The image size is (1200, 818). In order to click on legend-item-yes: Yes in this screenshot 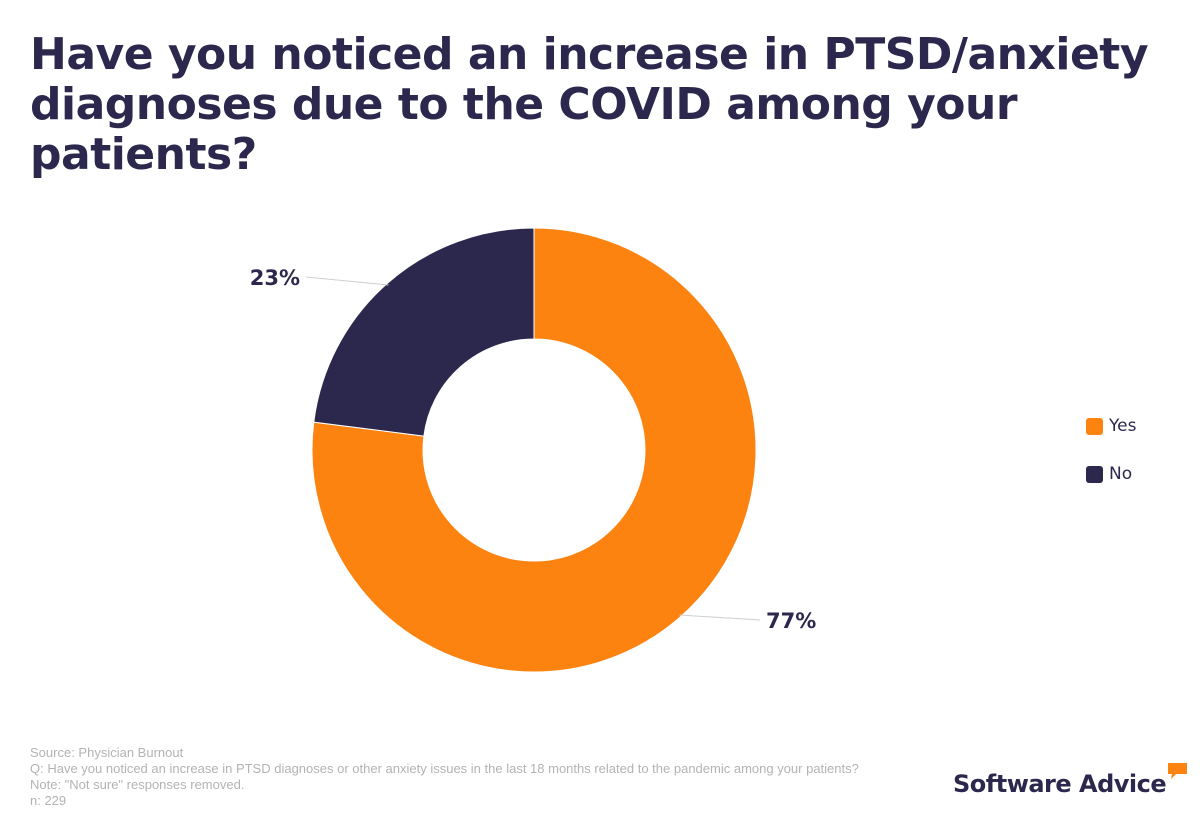, I will do `click(1111, 426)`.